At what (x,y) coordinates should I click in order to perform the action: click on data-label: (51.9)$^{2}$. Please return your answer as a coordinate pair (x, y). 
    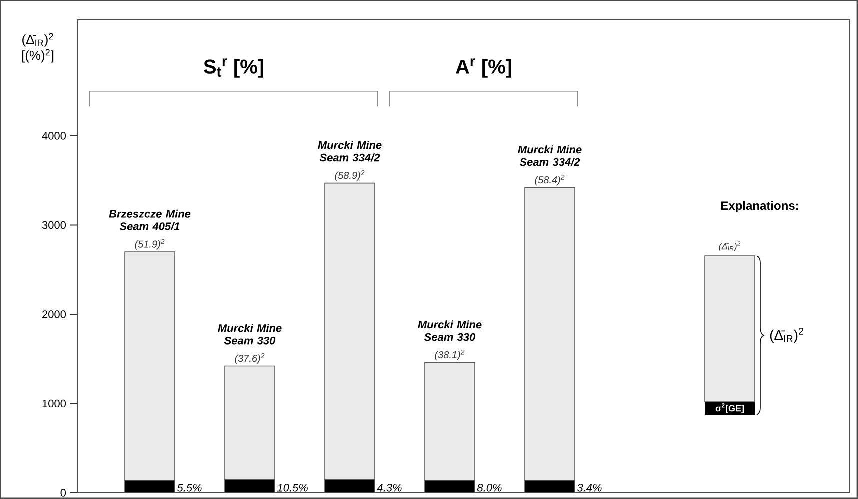
    Looking at the image, I should click on (150, 244).